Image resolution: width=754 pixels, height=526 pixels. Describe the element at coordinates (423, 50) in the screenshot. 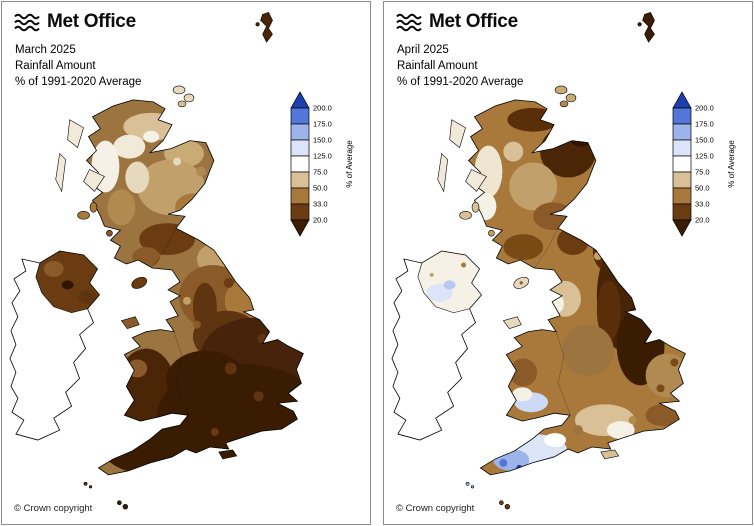

I see `title-month: April 2025` at that location.